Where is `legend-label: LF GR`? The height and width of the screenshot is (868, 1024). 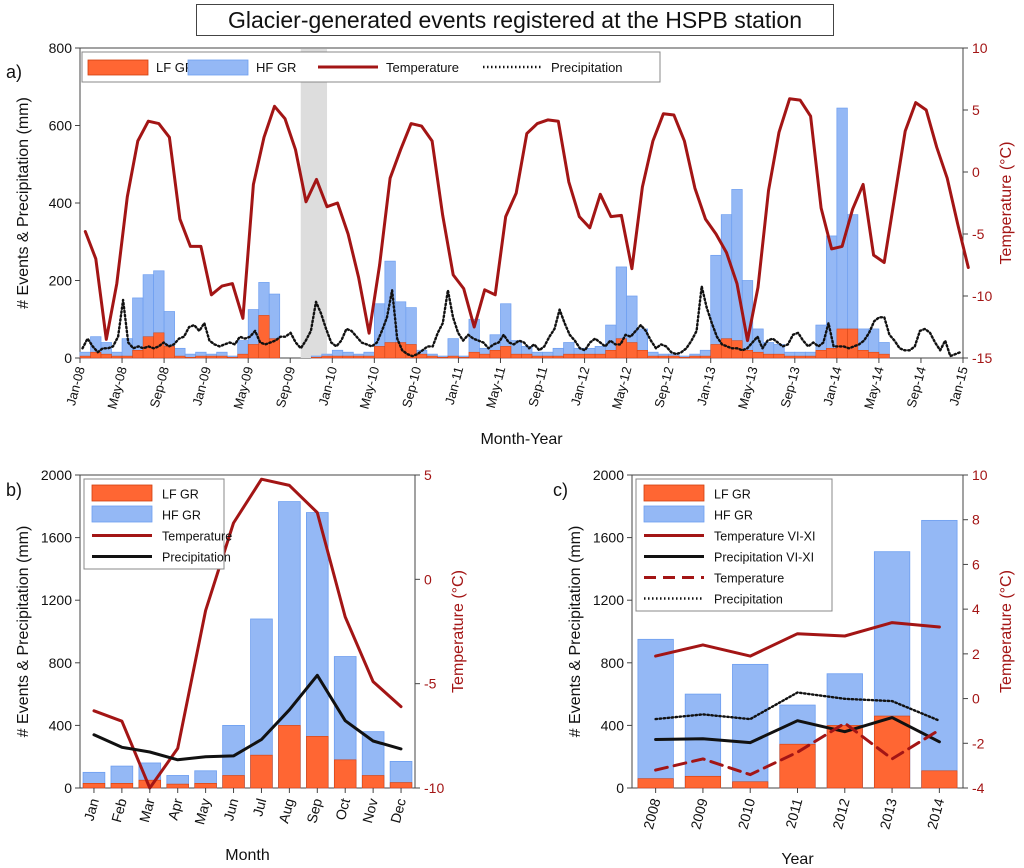 legend-label: LF GR is located at coordinates (732, 495).